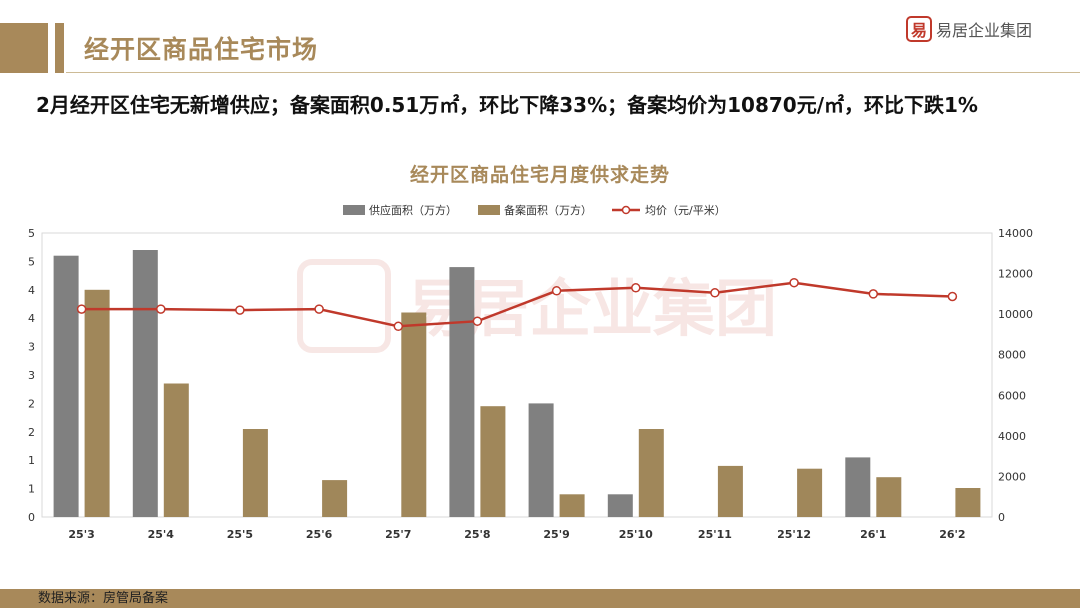  Describe the element at coordinates (626, 210) in the screenshot. I see `legend-swatch-price-point` at that location.